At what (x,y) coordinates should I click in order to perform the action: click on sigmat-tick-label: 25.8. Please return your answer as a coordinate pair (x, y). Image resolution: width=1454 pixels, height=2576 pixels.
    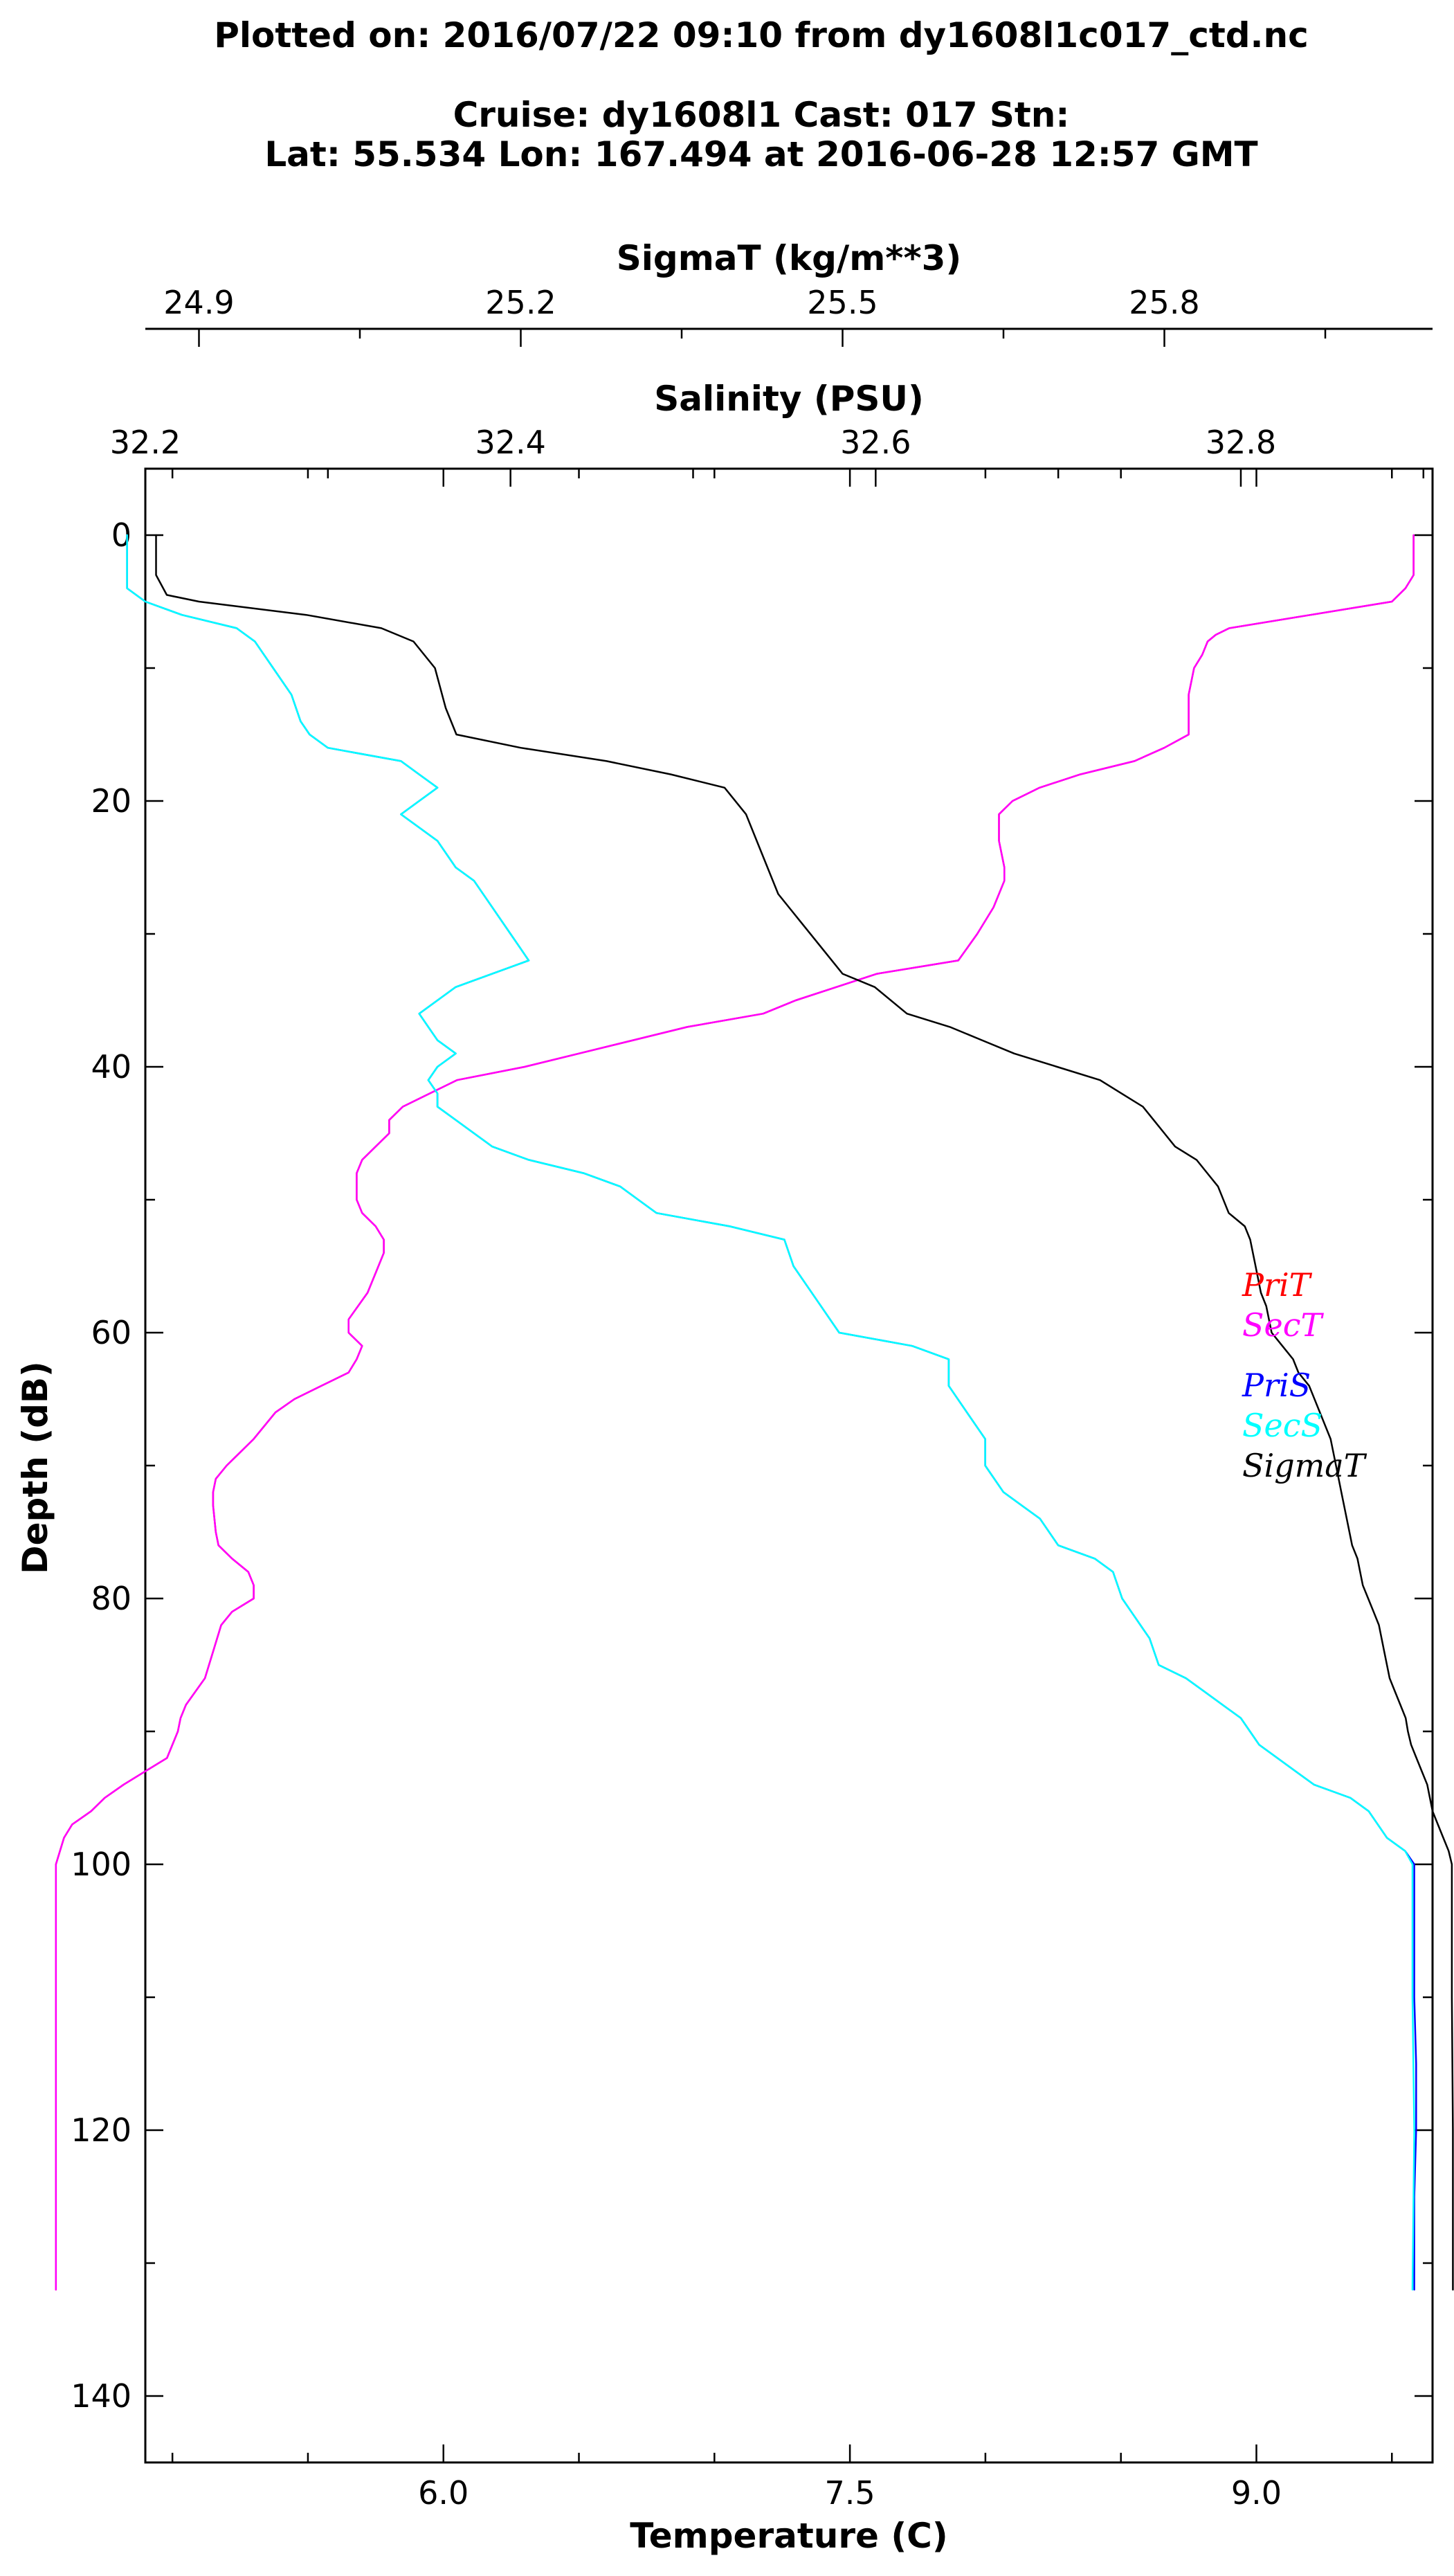
    Looking at the image, I should click on (1164, 303).